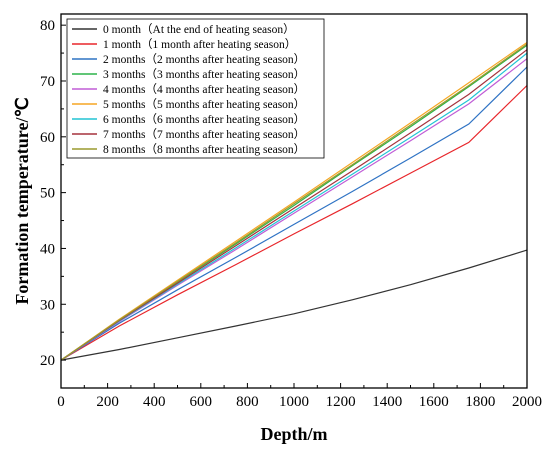  Describe the element at coordinates (47, 305) in the screenshot. I see `y-tick-label: 30` at that location.